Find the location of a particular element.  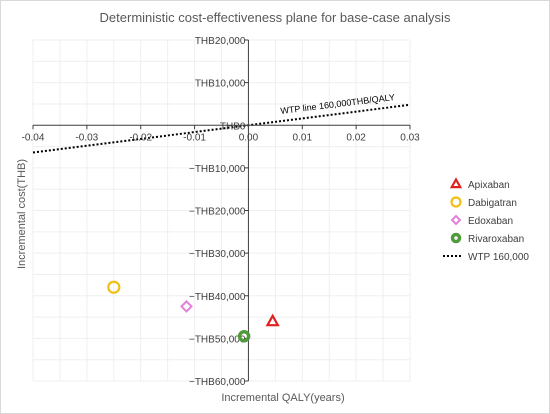

data-points is located at coordinates (193, 311).